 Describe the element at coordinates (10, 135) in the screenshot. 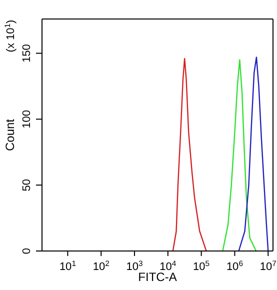

I see `y-axis-title: Count` at that location.